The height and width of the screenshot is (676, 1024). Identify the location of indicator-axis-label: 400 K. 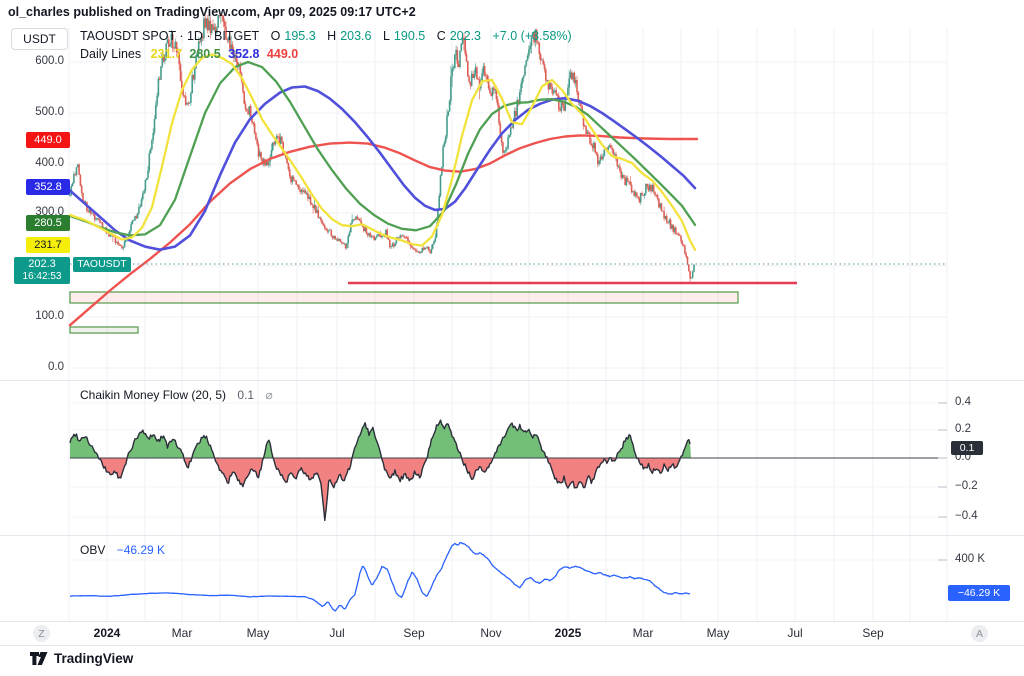
(970, 559).